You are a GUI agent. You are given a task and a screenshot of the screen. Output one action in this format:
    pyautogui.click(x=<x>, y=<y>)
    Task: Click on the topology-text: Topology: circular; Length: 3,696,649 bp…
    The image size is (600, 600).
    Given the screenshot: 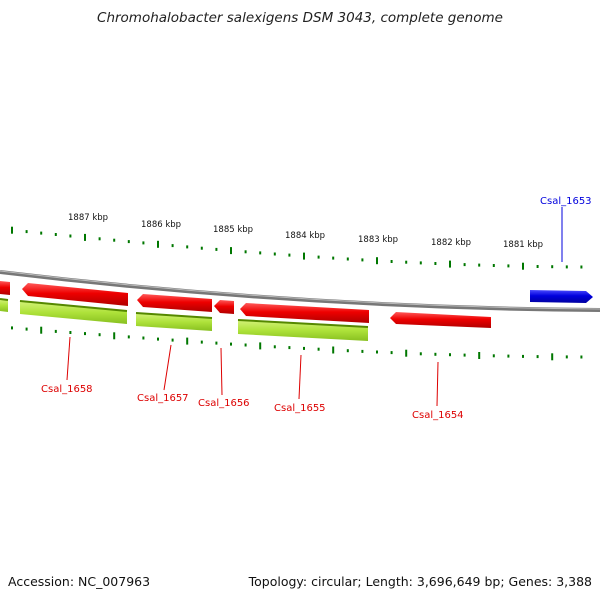 What is the action you would take?
    pyautogui.click(x=420, y=581)
    